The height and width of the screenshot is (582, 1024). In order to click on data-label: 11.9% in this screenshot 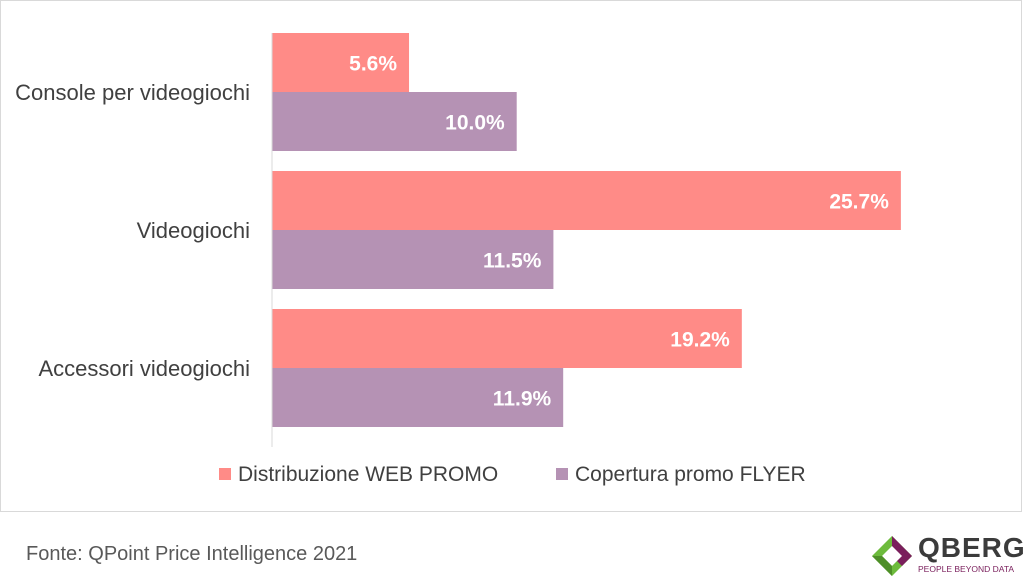, I will do `click(522, 399)`.